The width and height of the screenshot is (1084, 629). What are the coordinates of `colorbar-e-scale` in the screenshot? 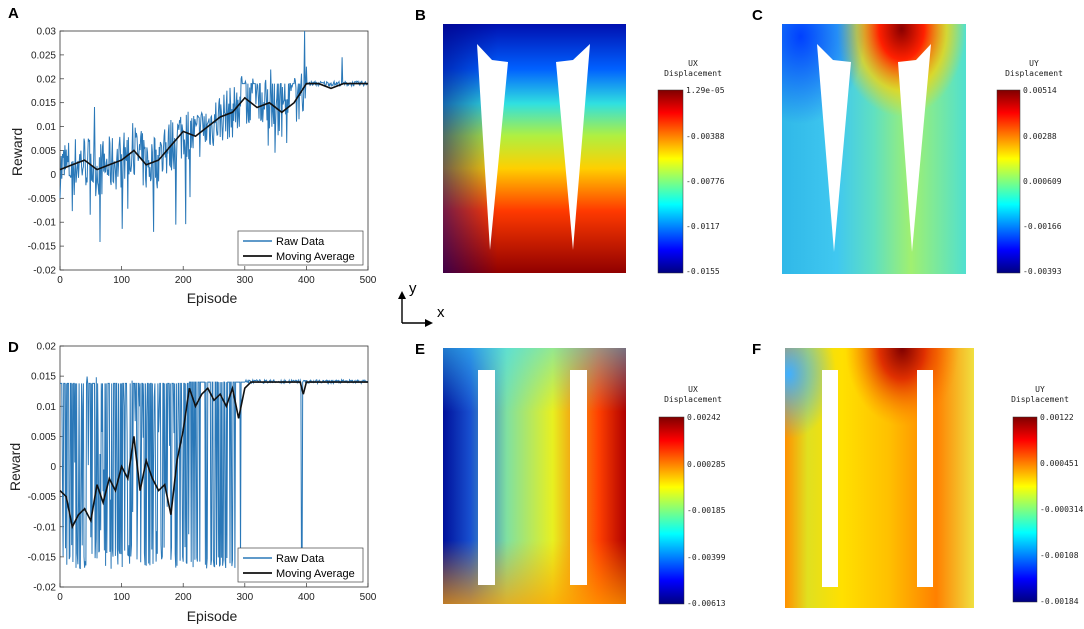 It's located at (671, 510).